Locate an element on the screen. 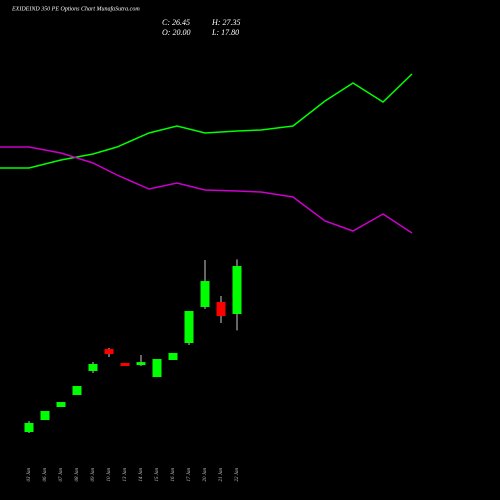  x-tick-label: 16 Jan is located at coordinates (173, 475).